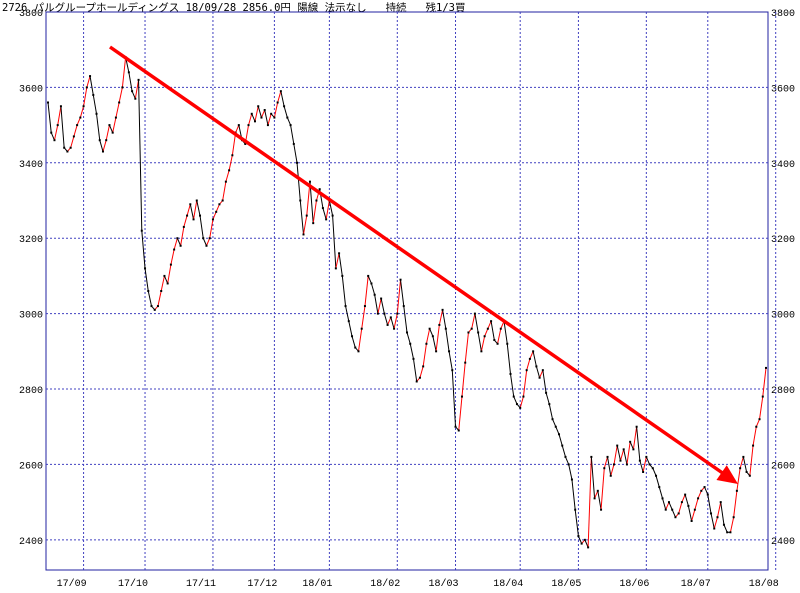 This screenshot has height=593, width=800. What do you see at coordinates (783, 466) in the screenshot?
I see `y-tick-label-right: 2600` at bounding box center [783, 466].